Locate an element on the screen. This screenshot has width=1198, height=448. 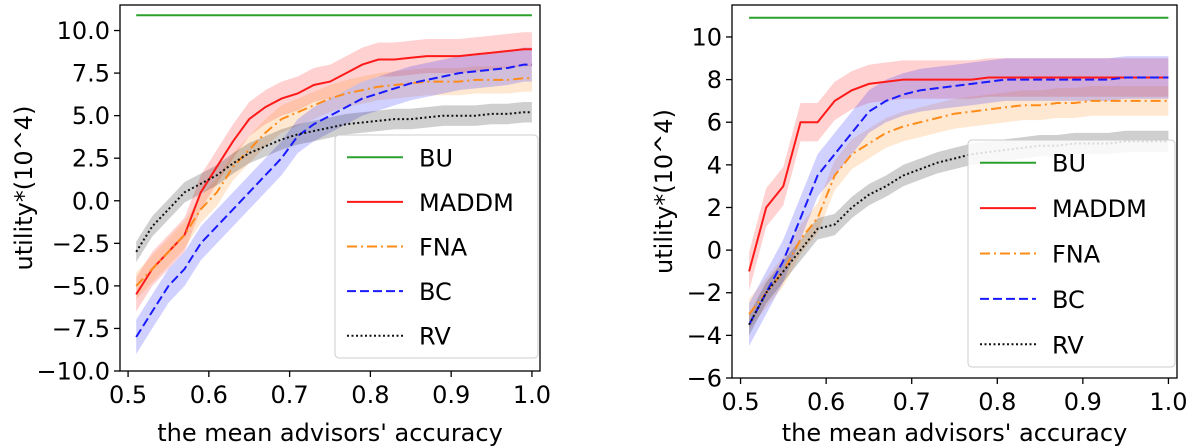
y-tick-label: −5.0 is located at coordinates (81, 286).